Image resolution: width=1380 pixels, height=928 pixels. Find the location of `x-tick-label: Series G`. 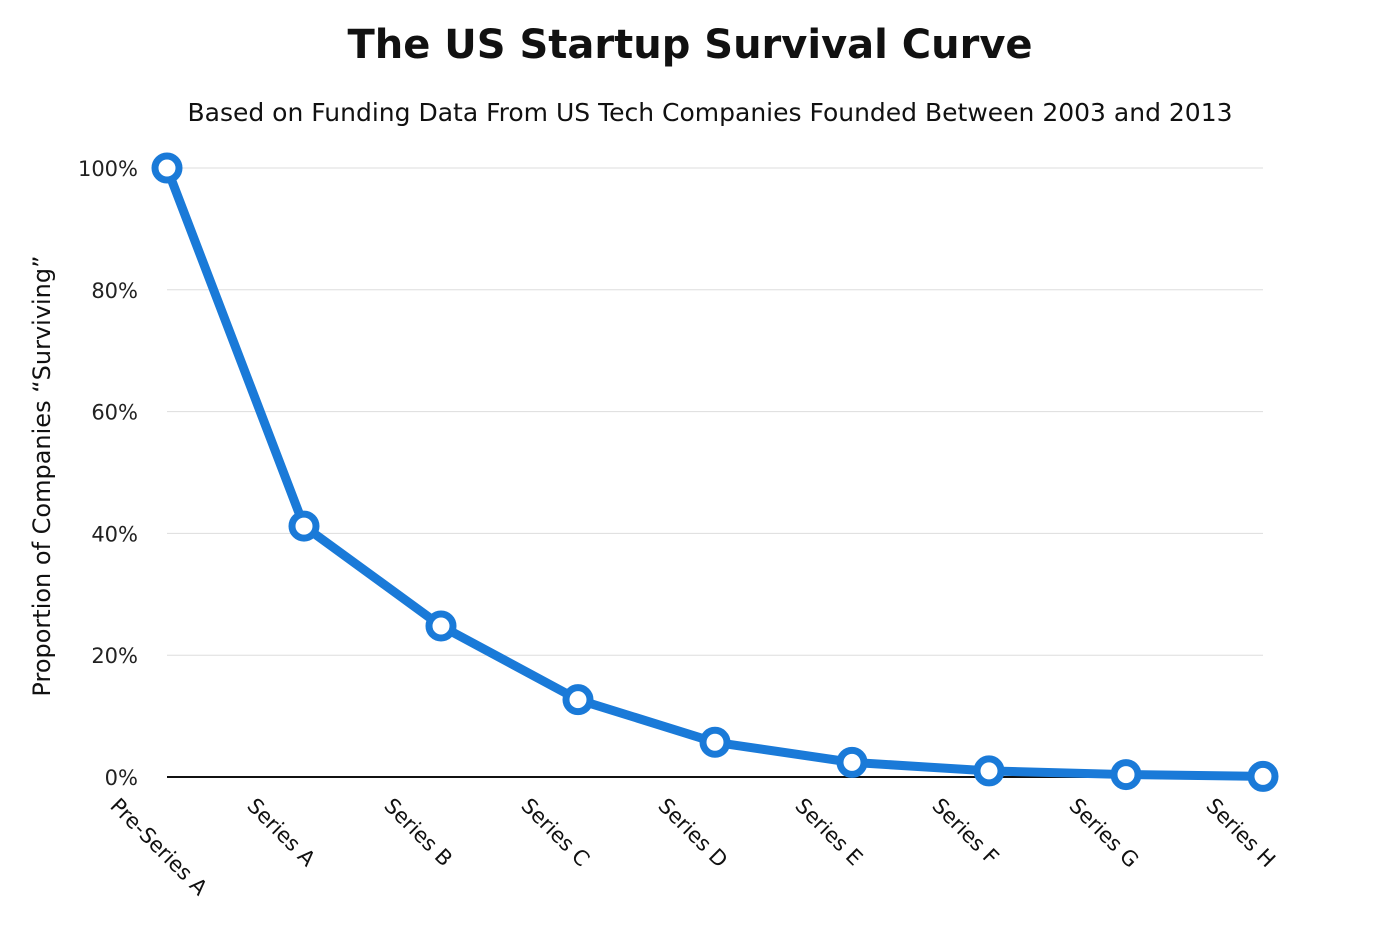

x-tick-label: Series G is located at coordinates (1103, 833).